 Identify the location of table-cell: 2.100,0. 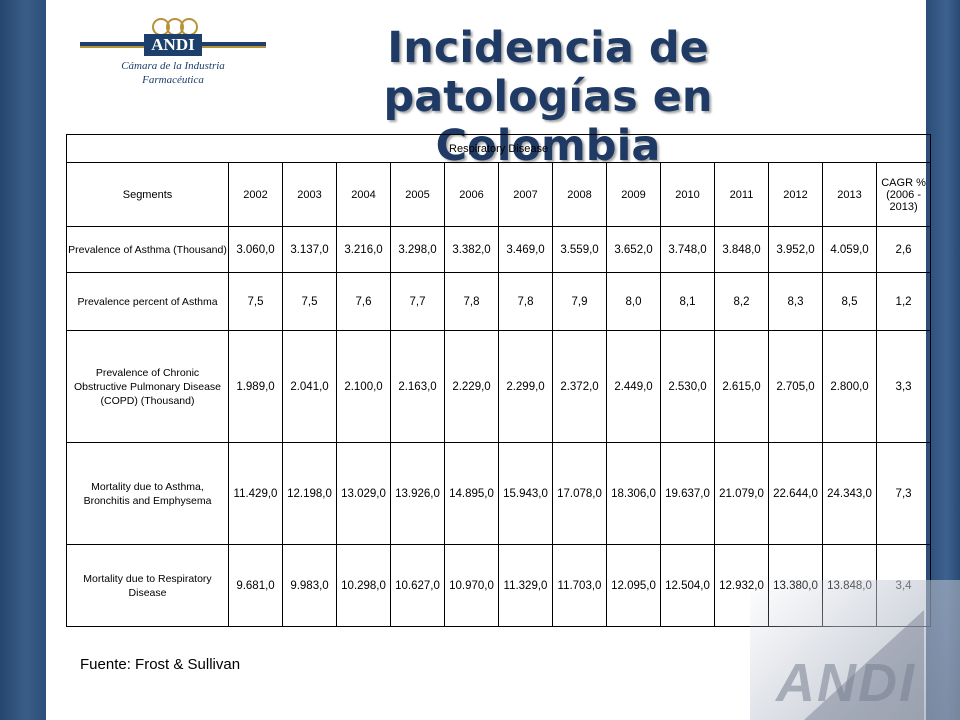
(363, 386).